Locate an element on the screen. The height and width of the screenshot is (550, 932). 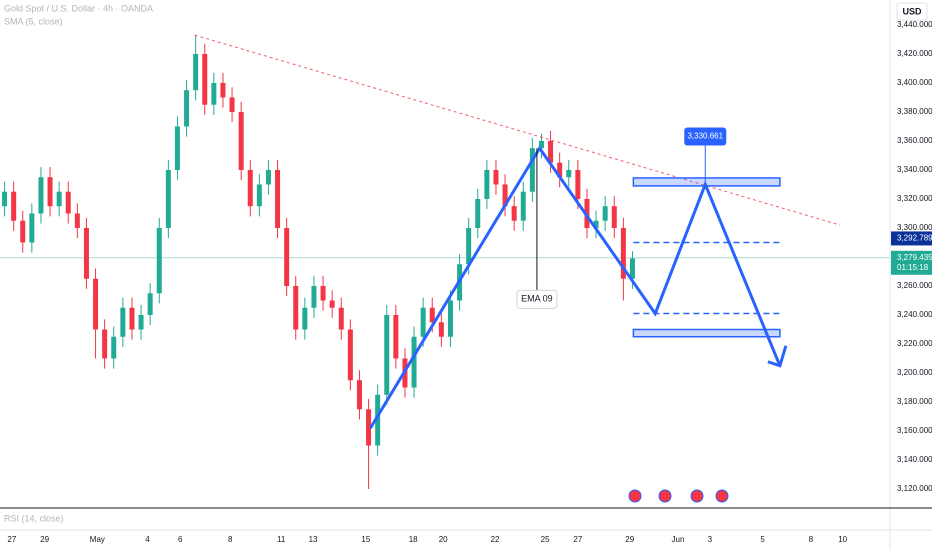
y-tick-label: 3,440.000 is located at coordinates (914, 24).